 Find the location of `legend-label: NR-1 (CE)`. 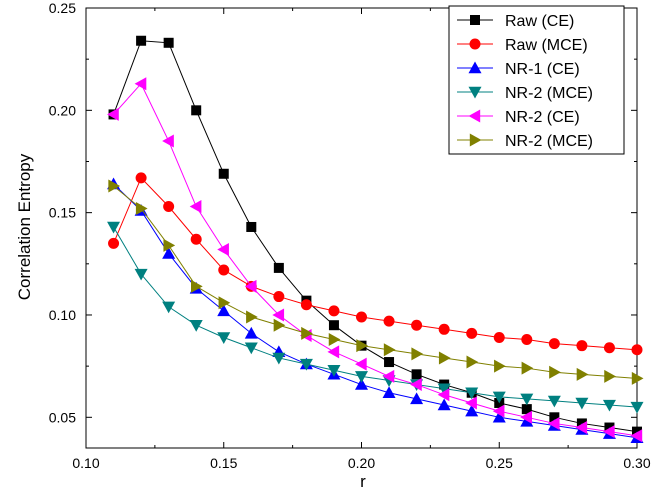

legend-label: NR-1 (CE) is located at coordinates (542, 69).